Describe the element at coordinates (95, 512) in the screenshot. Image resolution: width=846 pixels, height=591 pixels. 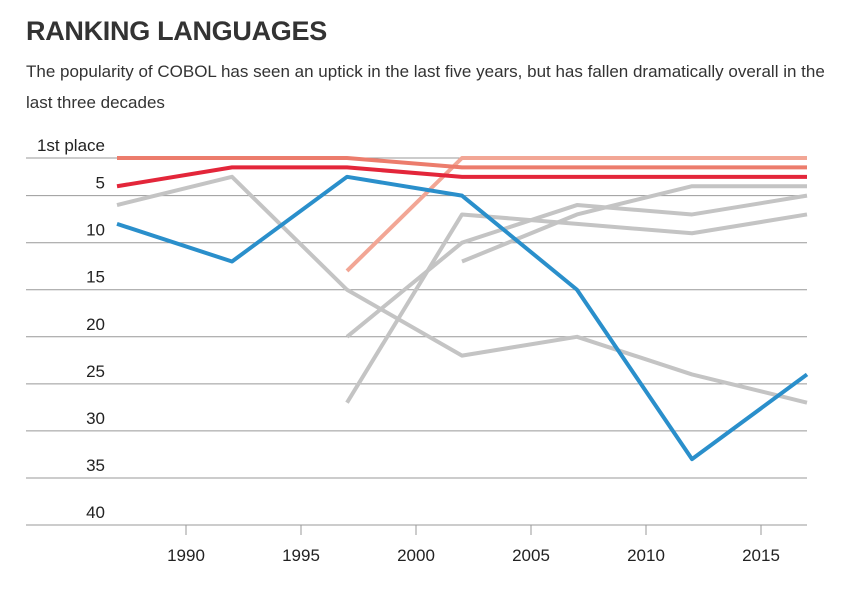
I see `y-tick-label: 40` at that location.